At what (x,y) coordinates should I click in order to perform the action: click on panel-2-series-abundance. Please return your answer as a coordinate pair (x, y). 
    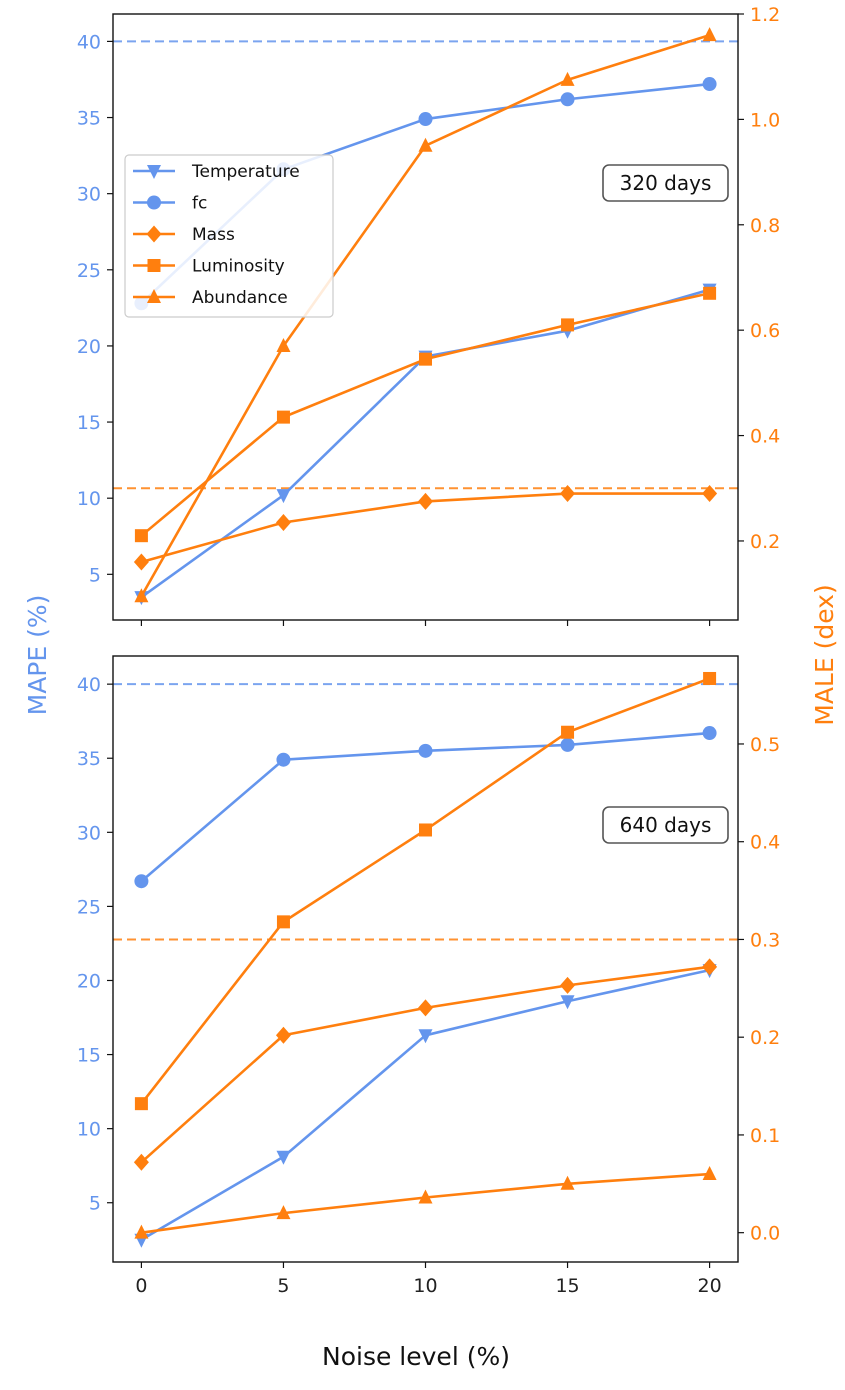
    Looking at the image, I should click on (425, 1202).